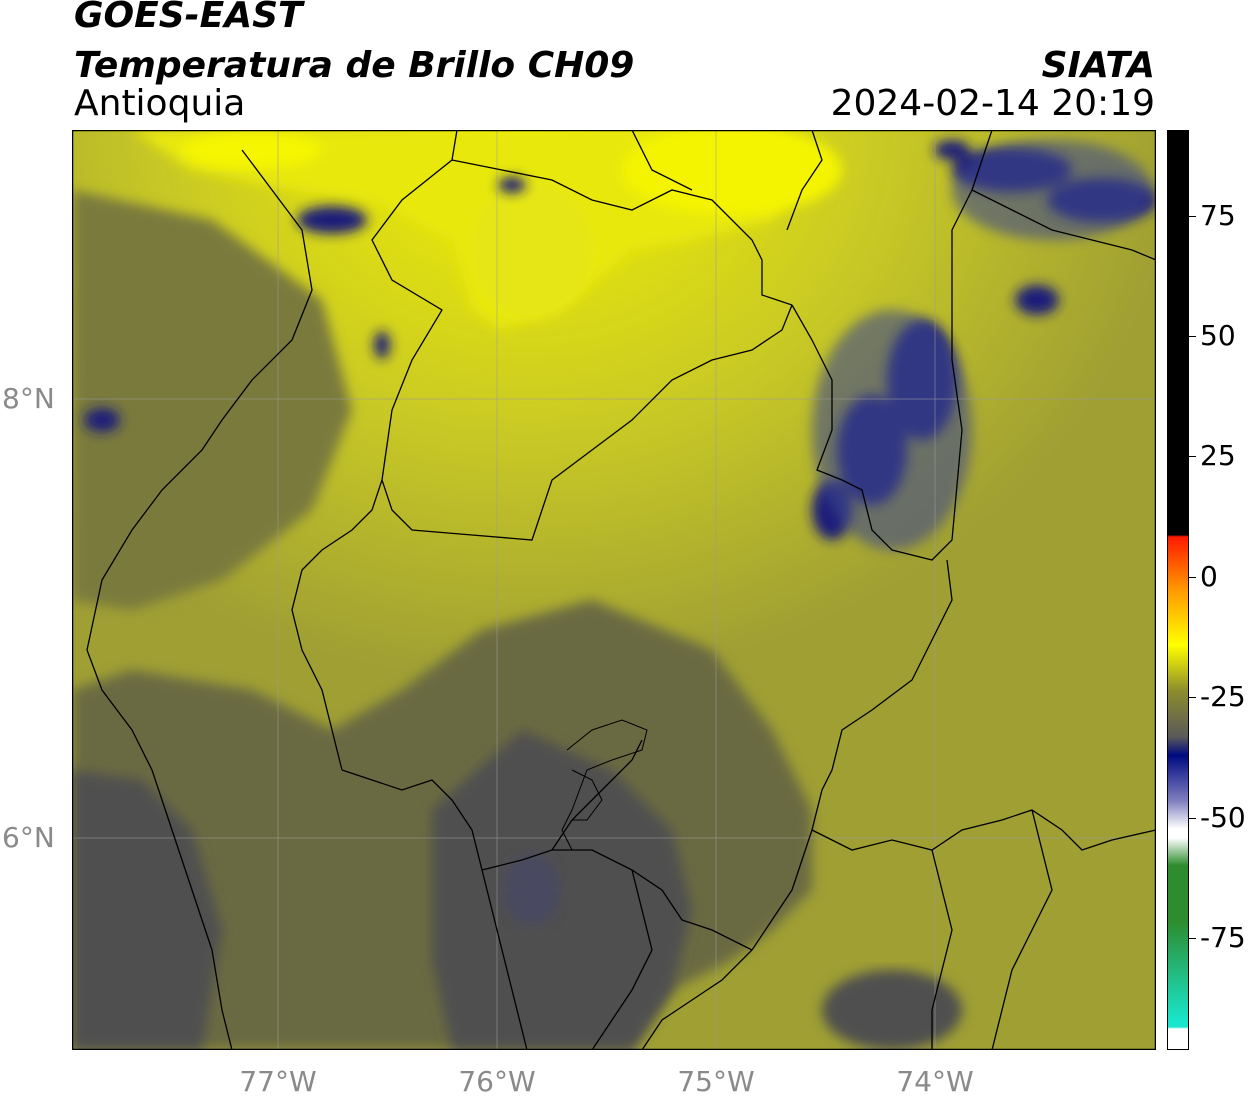 The height and width of the screenshot is (1099, 1252). Describe the element at coordinates (716, 1081) in the screenshot. I see `lon-label-75w: 75°W` at that location.